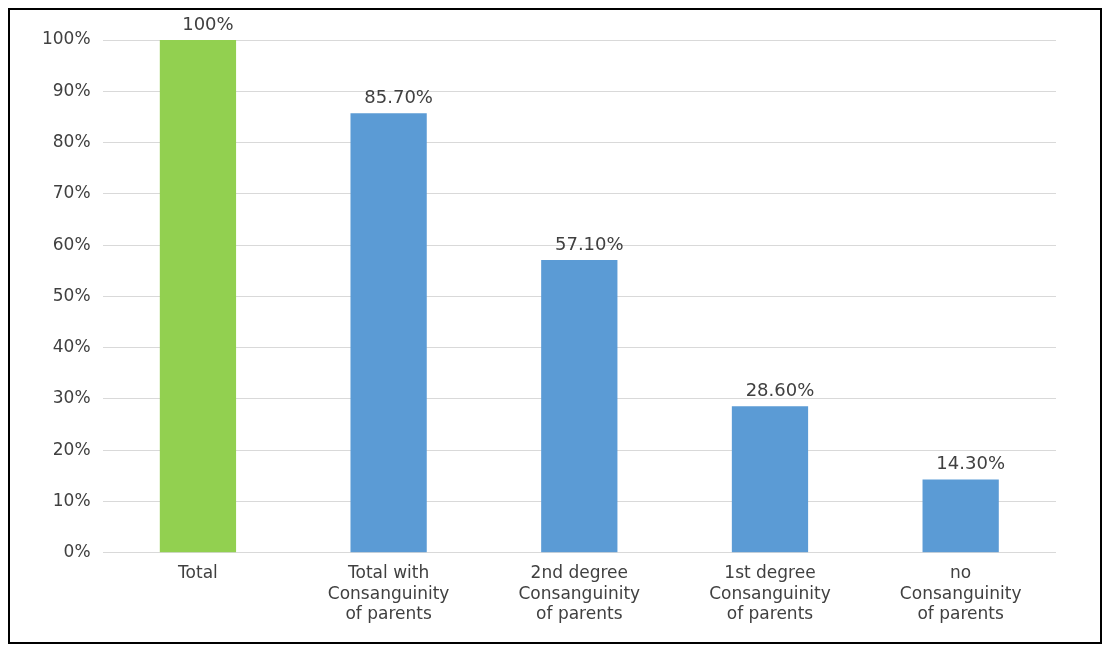  I want to click on x-tick-label: Total, so click(197, 572).